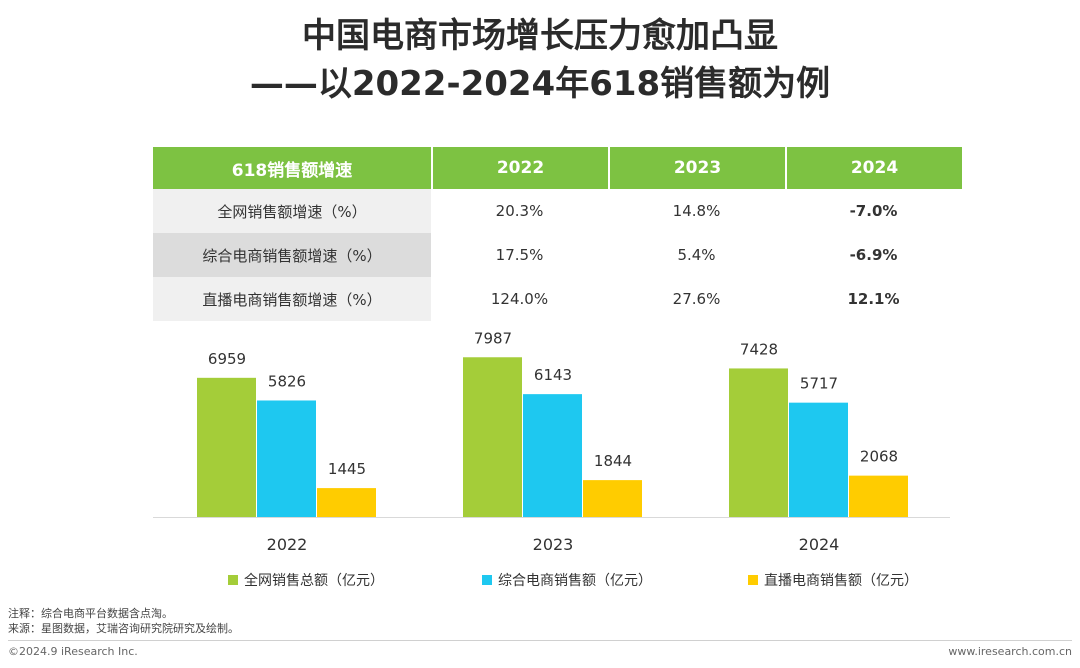 This screenshot has width=1080, height=668. Describe the element at coordinates (493, 338) in the screenshot. I see `data-label: 7987` at that location.